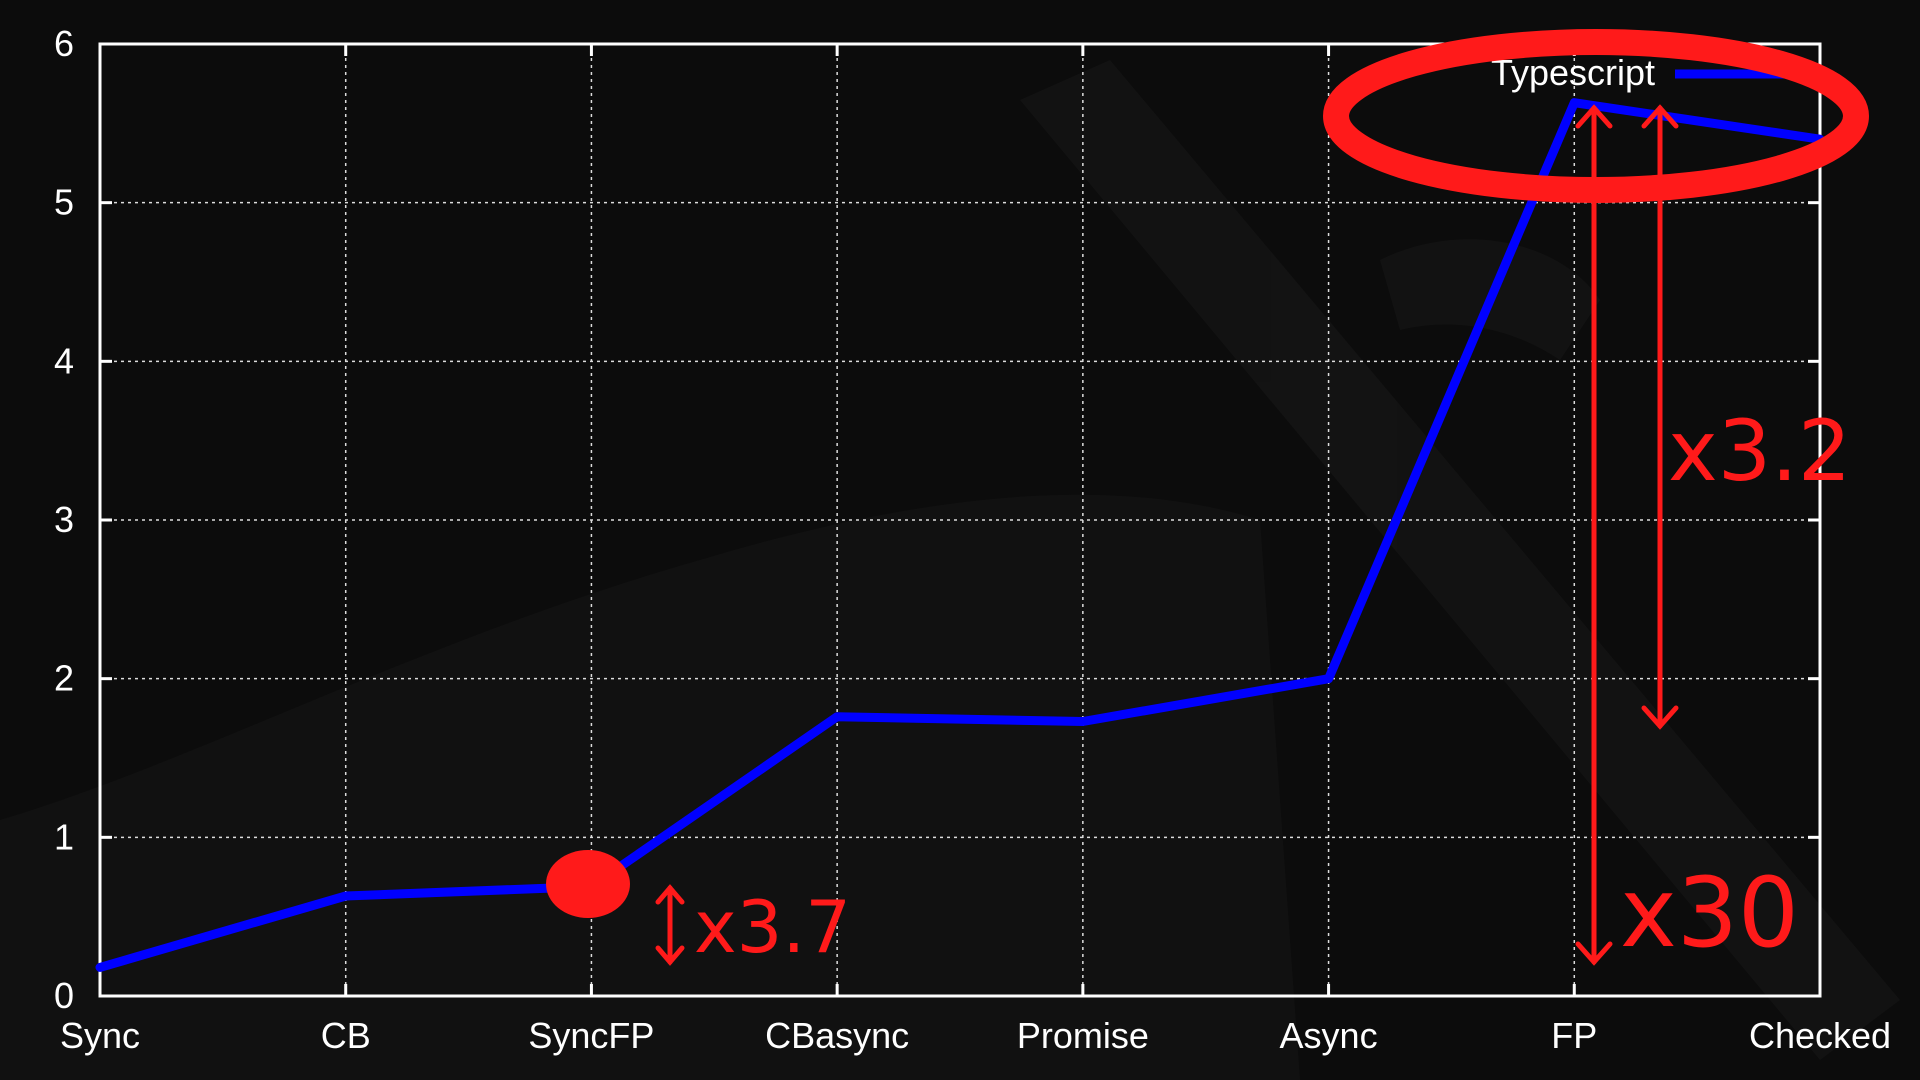 This screenshot has height=1080, width=1920. I want to click on arrow-x30, so click(1594, 535).